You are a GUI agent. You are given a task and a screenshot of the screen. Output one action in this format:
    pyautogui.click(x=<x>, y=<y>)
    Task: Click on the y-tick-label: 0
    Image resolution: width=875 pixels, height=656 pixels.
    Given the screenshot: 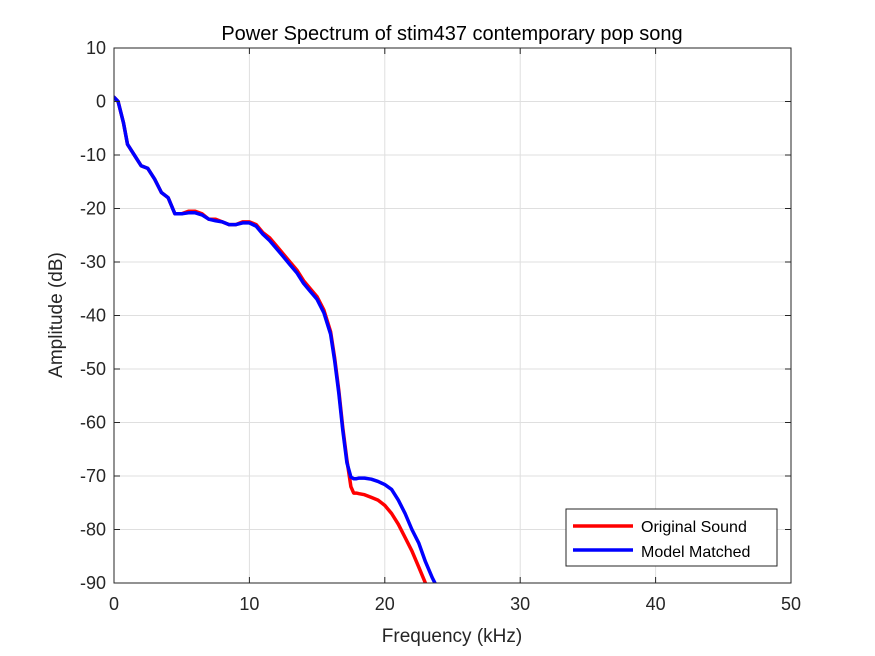 What is the action you would take?
    pyautogui.click(x=101, y=102)
    